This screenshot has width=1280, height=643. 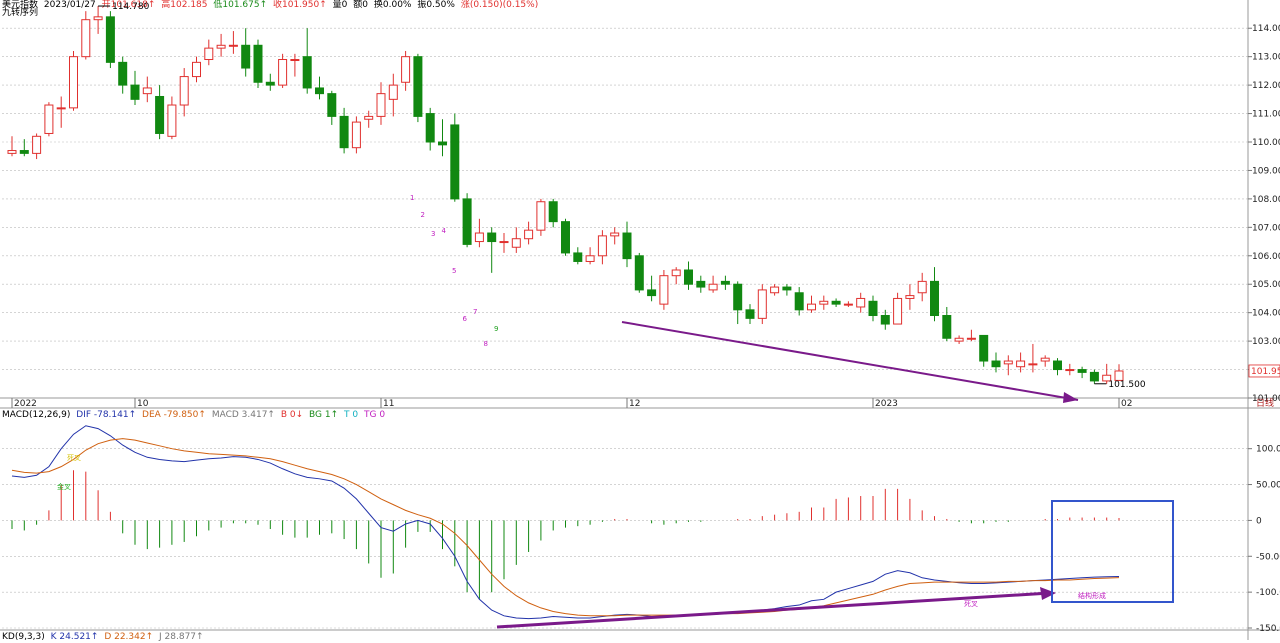 What do you see at coordinates (499, 5) in the screenshot?
I see `change-value: 涨(0.150)(0.15%)` at bounding box center [499, 5].